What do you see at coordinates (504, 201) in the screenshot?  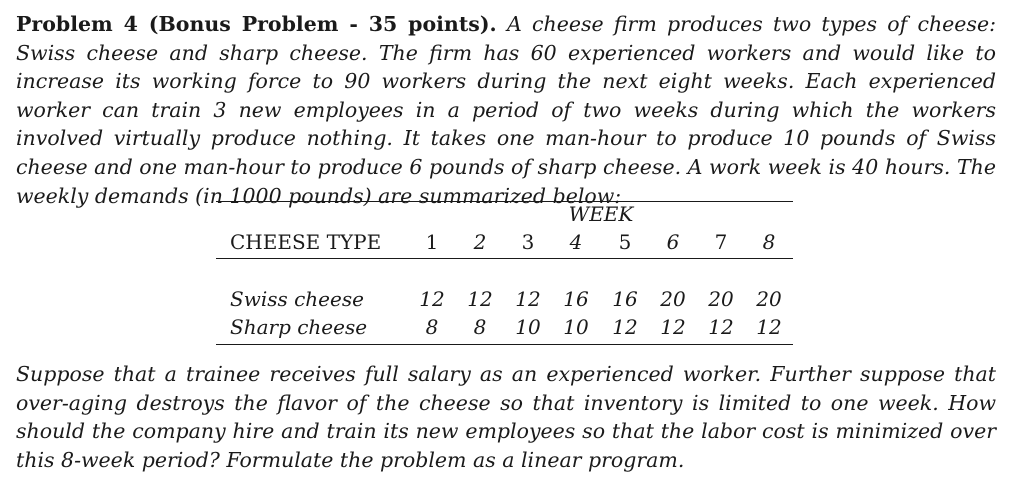 I see `table-top-rule` at bounding box center [504, 201].